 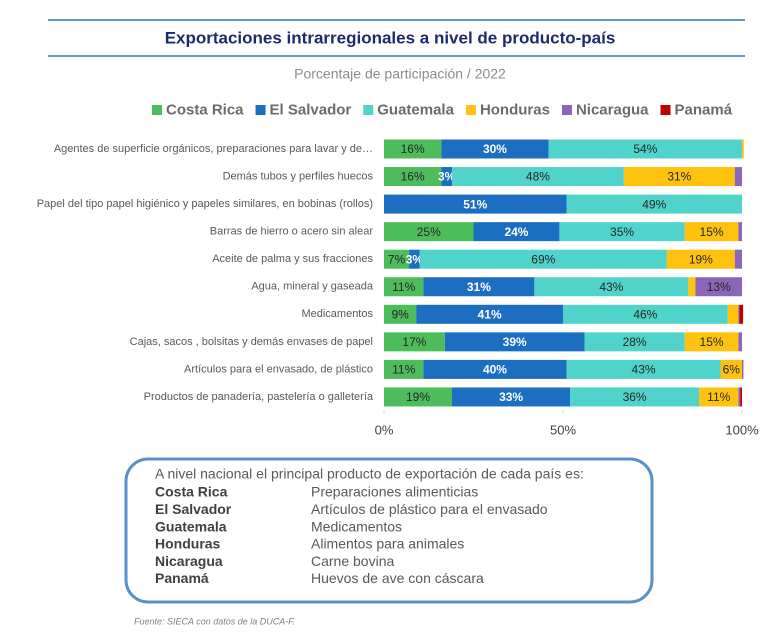 I want to click on summary-product: Medicamentos, so click(x=356, y=526).